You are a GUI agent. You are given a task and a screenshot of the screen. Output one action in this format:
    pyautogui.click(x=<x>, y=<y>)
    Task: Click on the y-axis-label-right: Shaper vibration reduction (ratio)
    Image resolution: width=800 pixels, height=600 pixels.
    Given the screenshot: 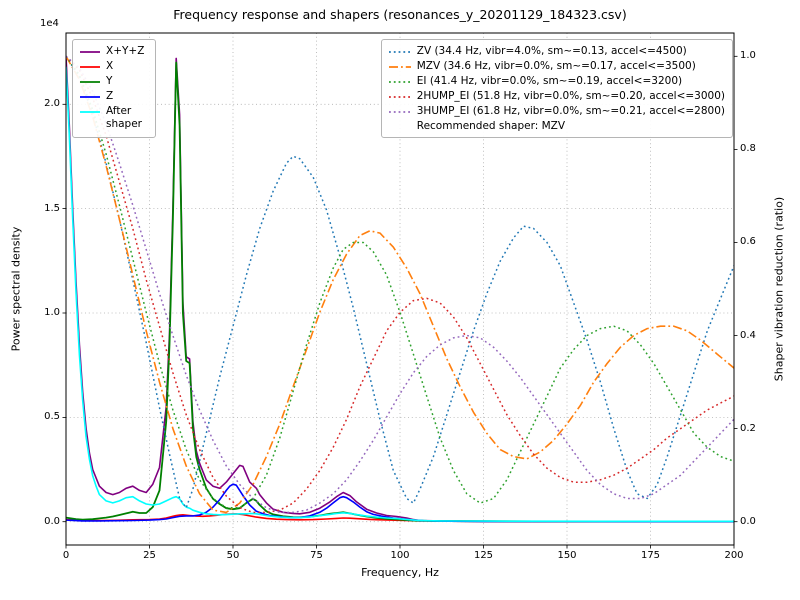 What is the action you would take?
    pyautogui.click(x=779, y=289)
    